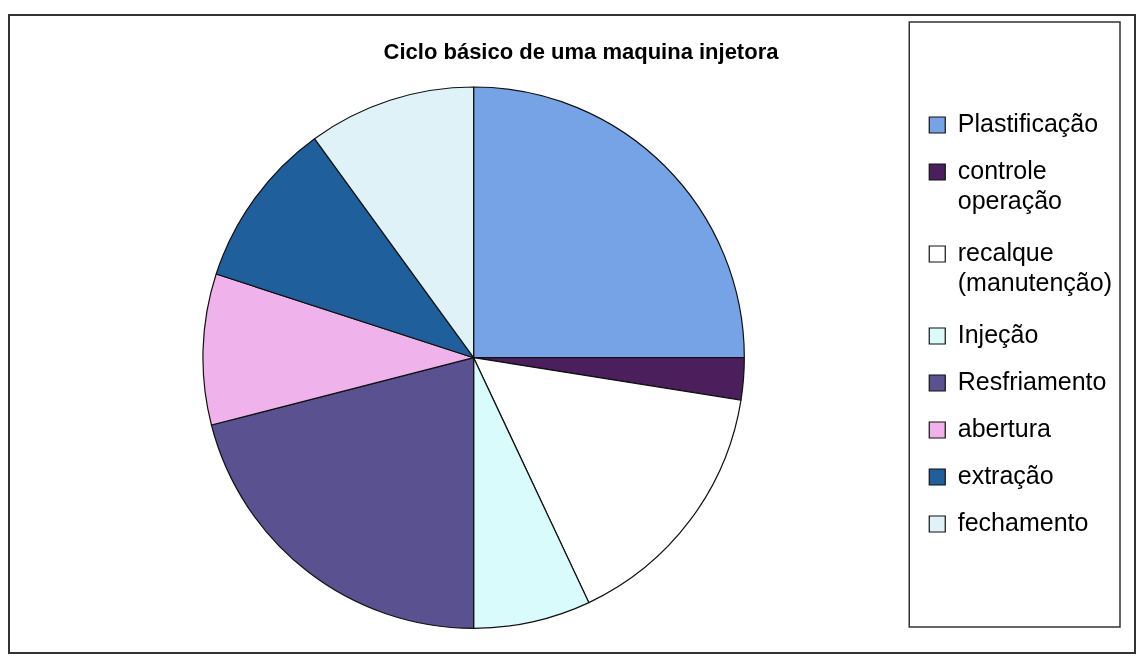 This screenshot has width=1142, height=659. Describe the element at coordinates (1023, 521) in the screenshot. I see `legend-label: fechamento` at that location.